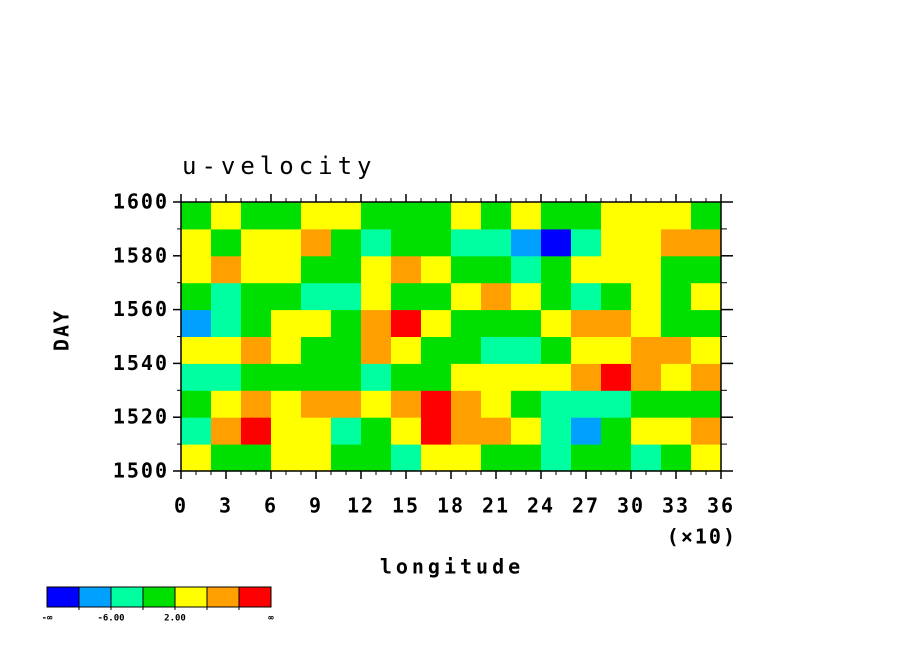  I want to click on x-tick-label: 36, so click(721, 506).